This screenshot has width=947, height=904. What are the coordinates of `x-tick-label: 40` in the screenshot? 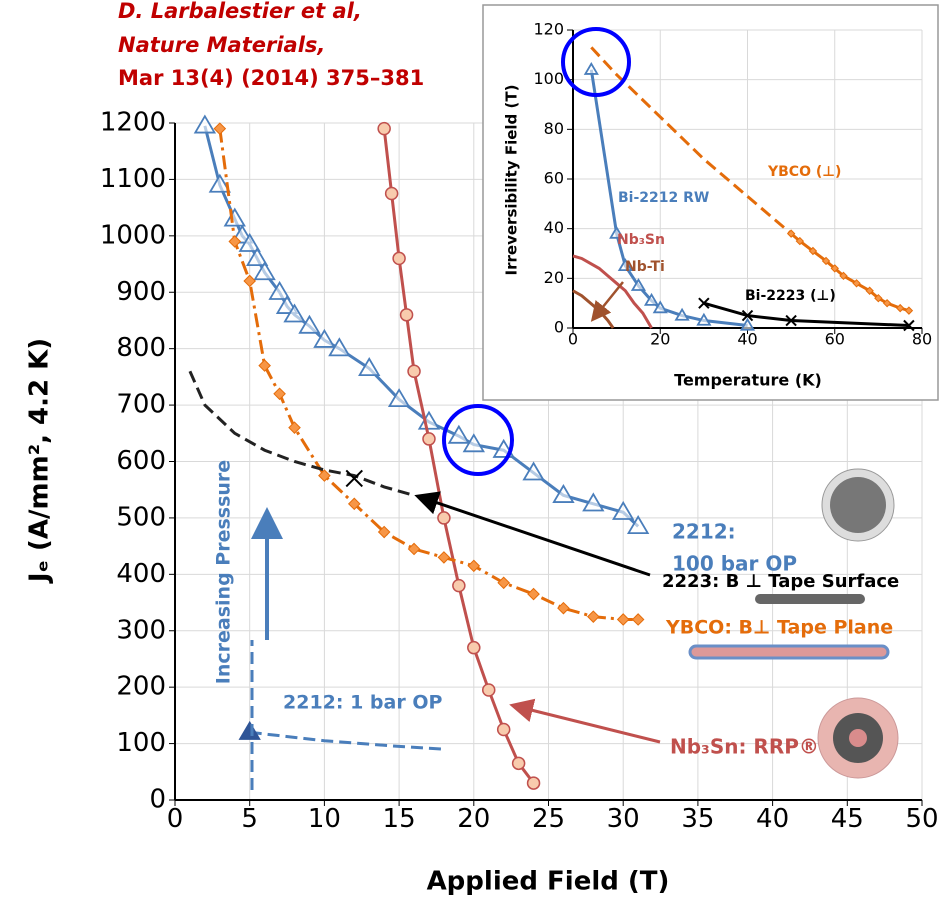 It's located at (747, 339).